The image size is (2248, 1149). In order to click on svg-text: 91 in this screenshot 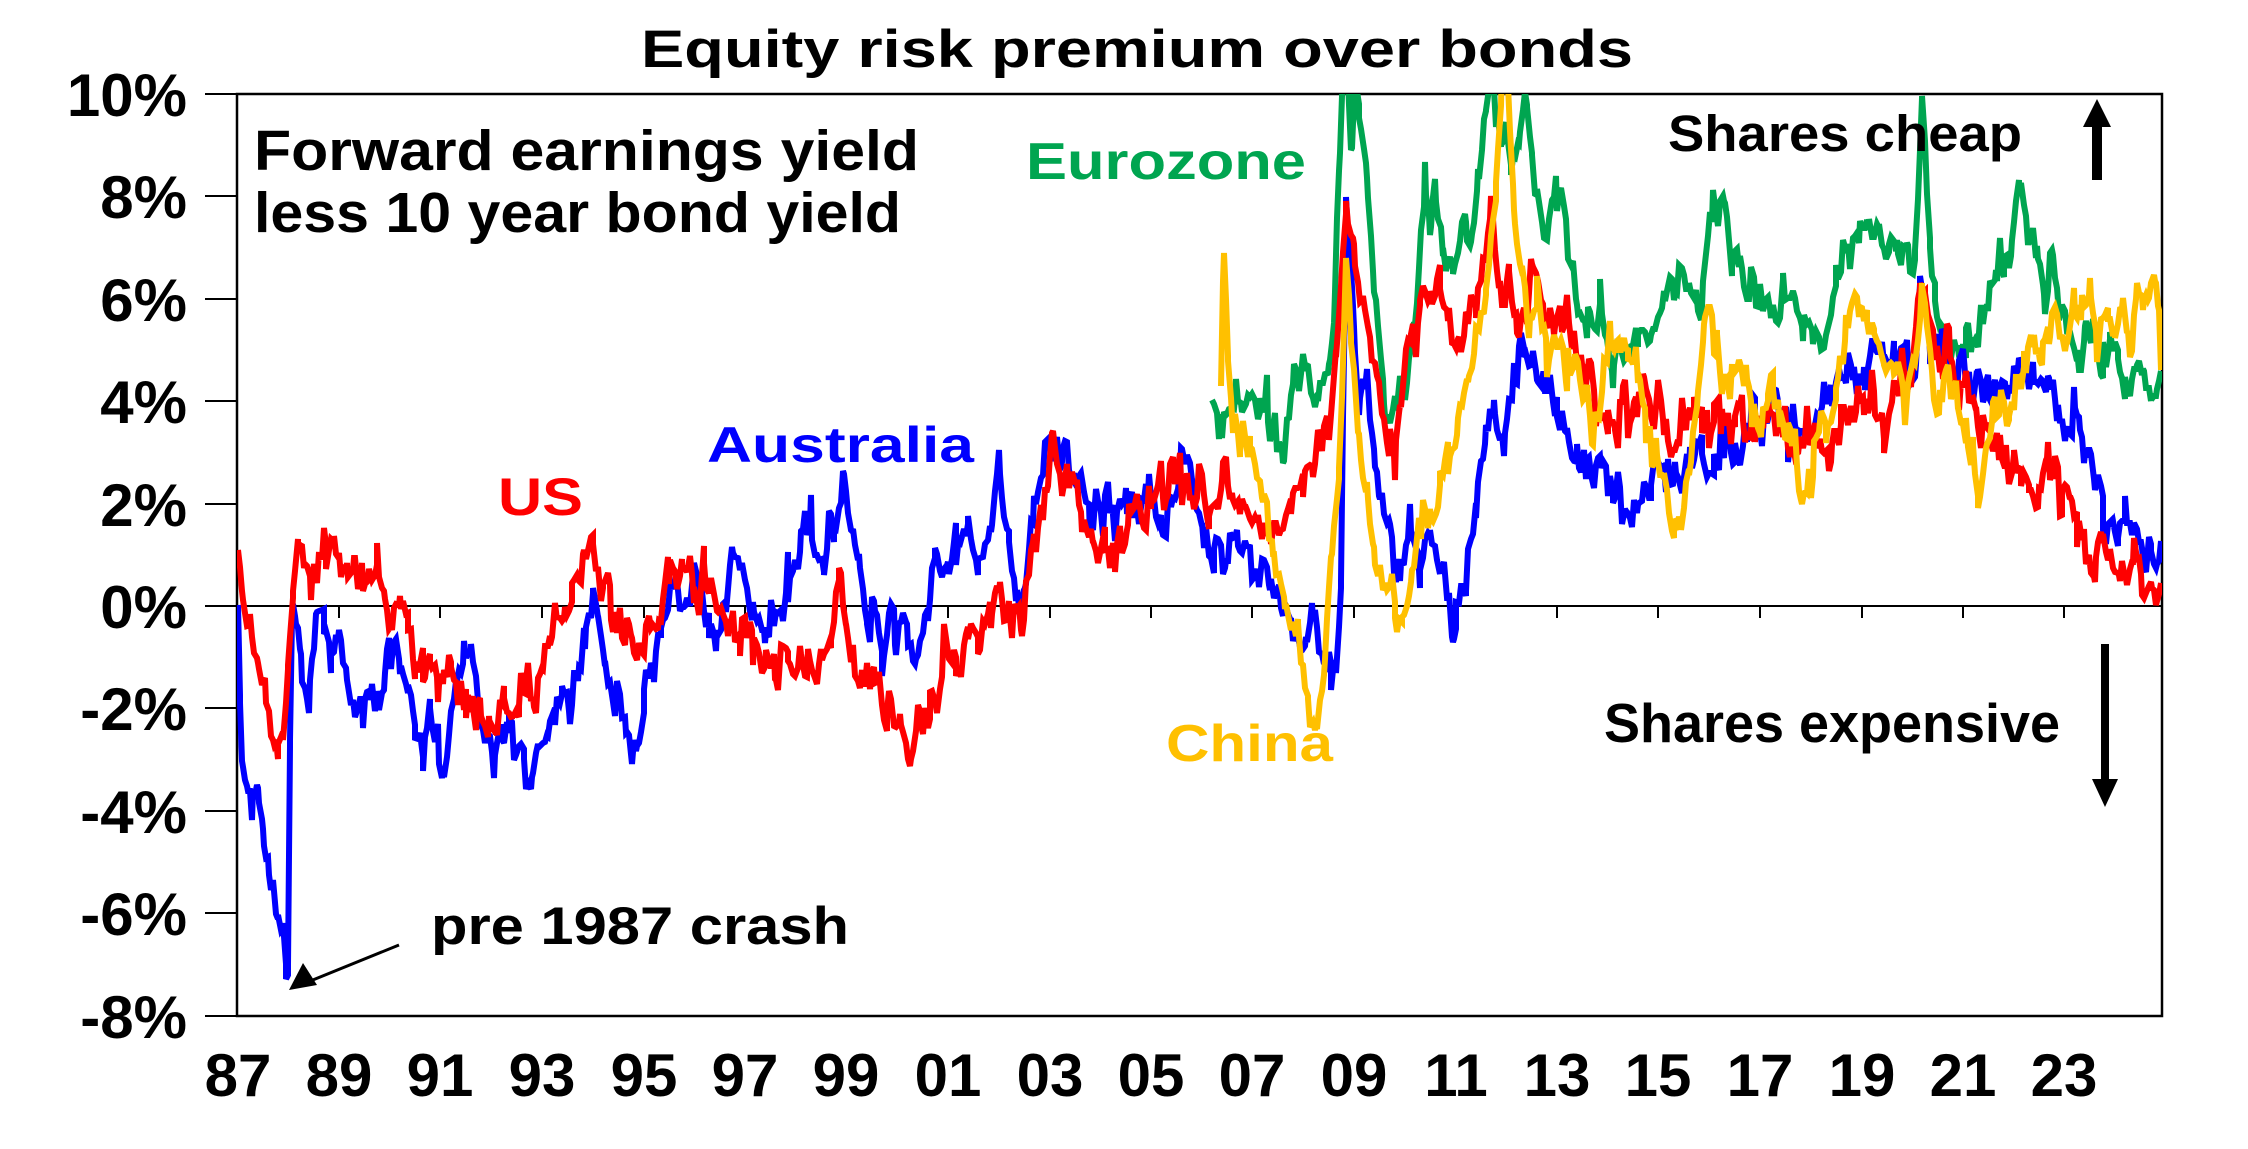, I will do `click(440, 1075)`.